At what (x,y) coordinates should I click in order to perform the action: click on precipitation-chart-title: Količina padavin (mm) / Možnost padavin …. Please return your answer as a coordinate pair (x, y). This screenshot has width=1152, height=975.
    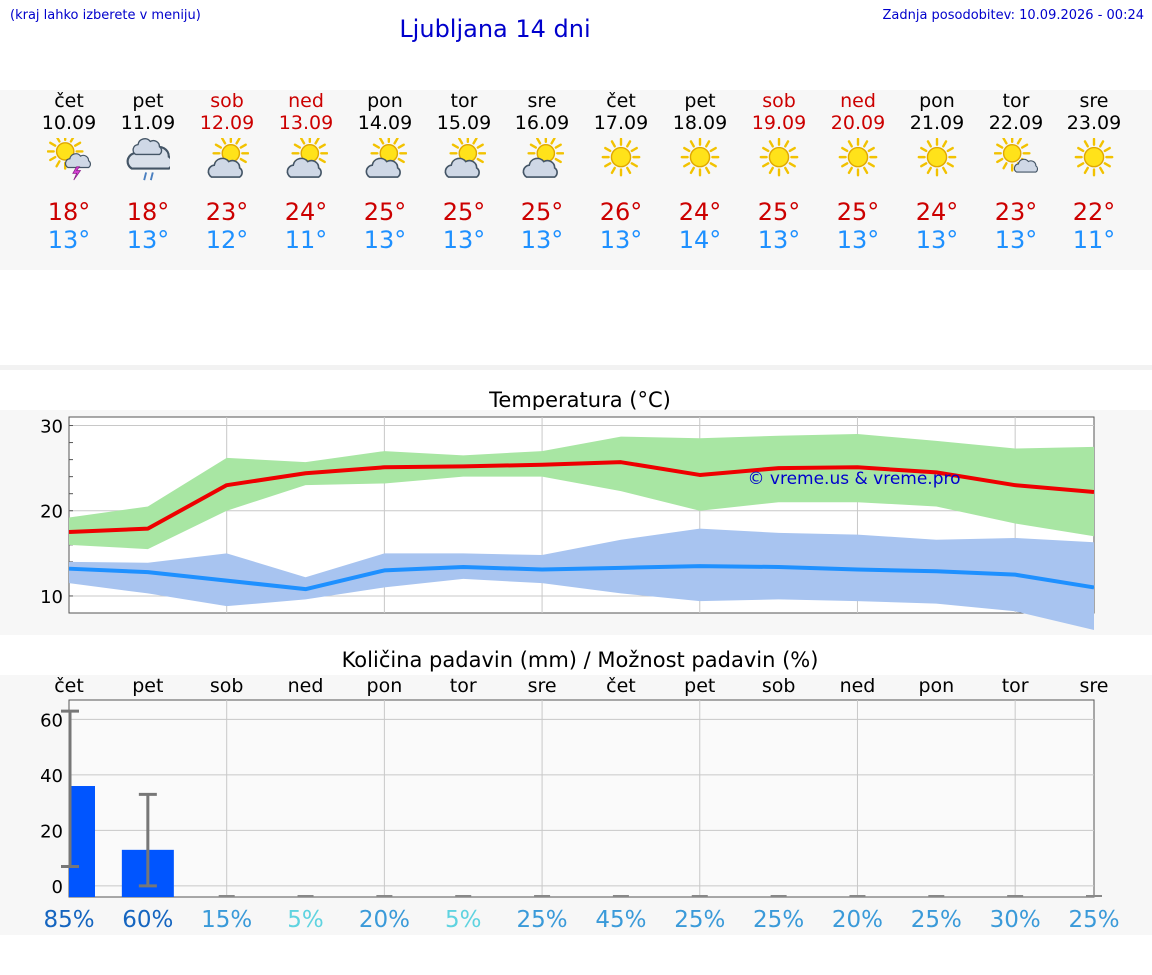
    Looking at the image, I should click on (580, 660).